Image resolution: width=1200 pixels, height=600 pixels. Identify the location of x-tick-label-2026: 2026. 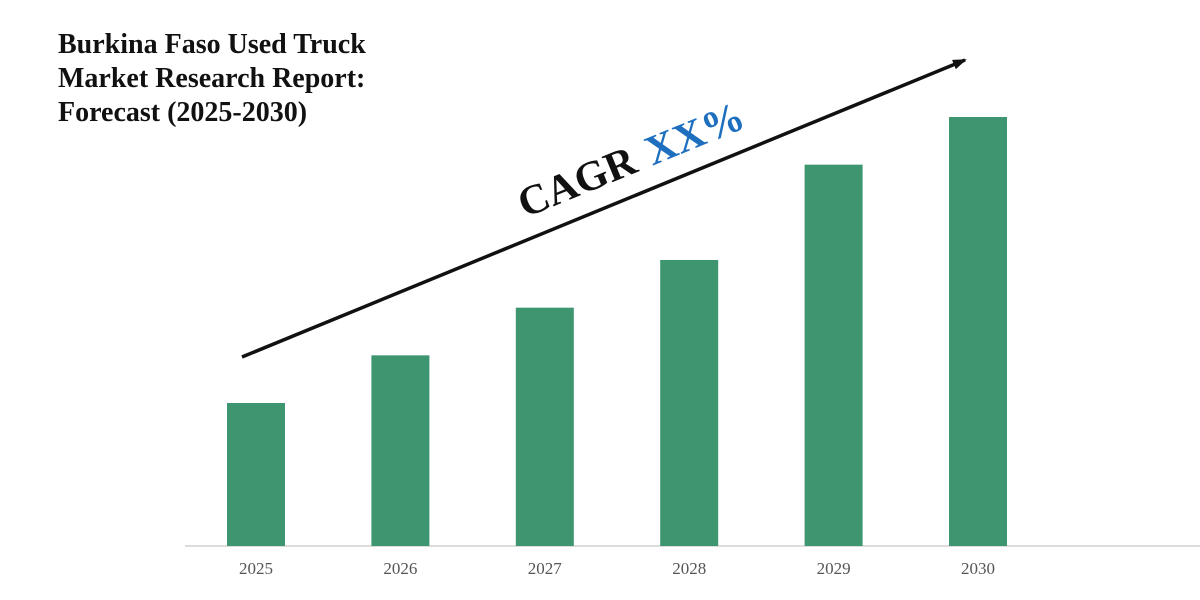
(400, 568).